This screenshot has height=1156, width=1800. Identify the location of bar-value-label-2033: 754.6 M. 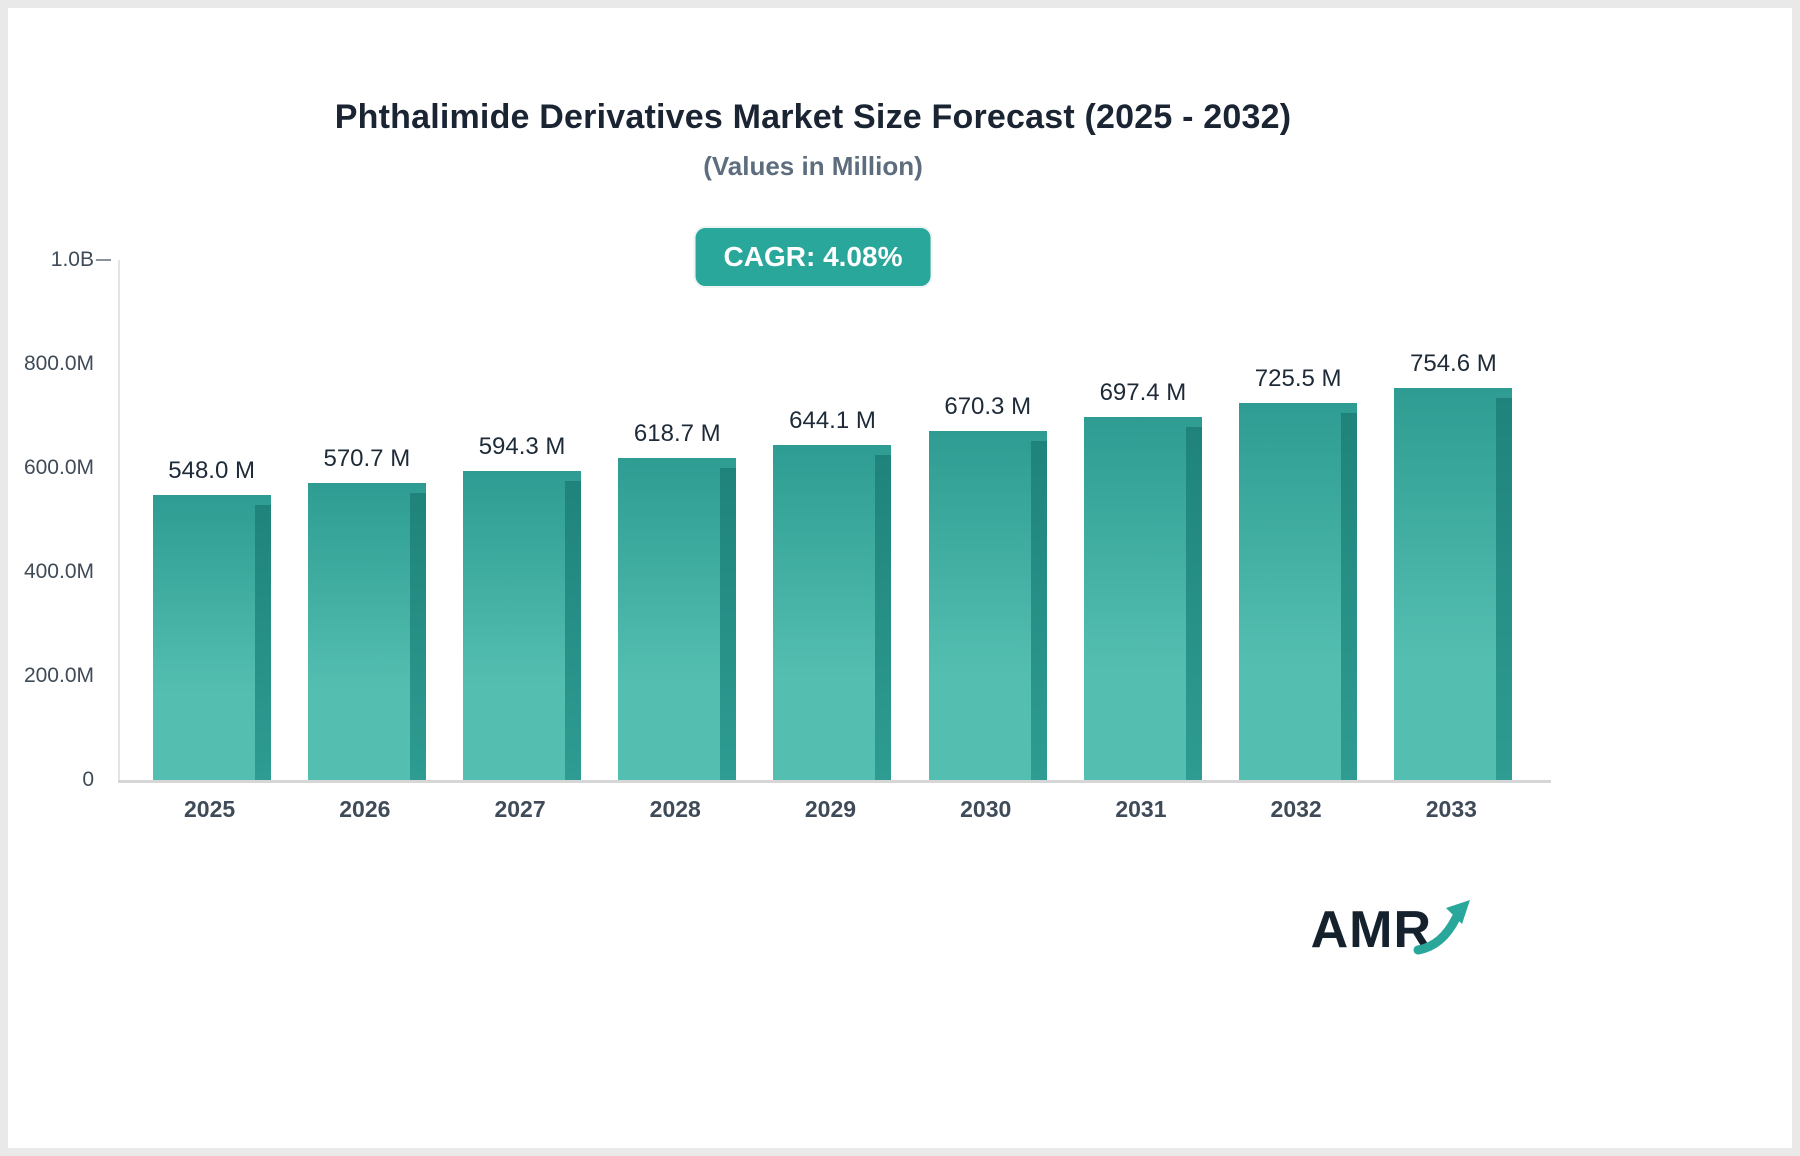
(1453, 363).